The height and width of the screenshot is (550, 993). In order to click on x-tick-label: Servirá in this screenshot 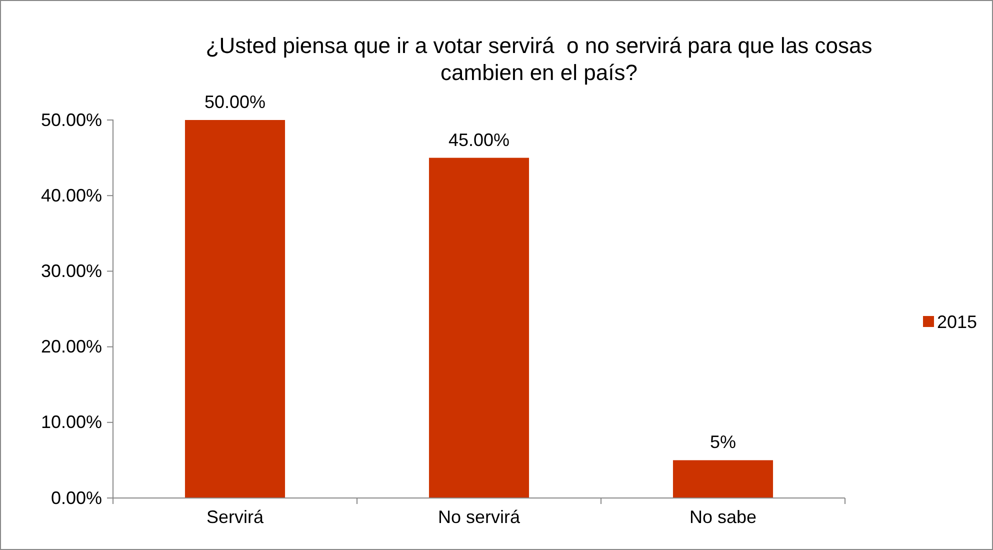, I will do `click(235, 516)`.